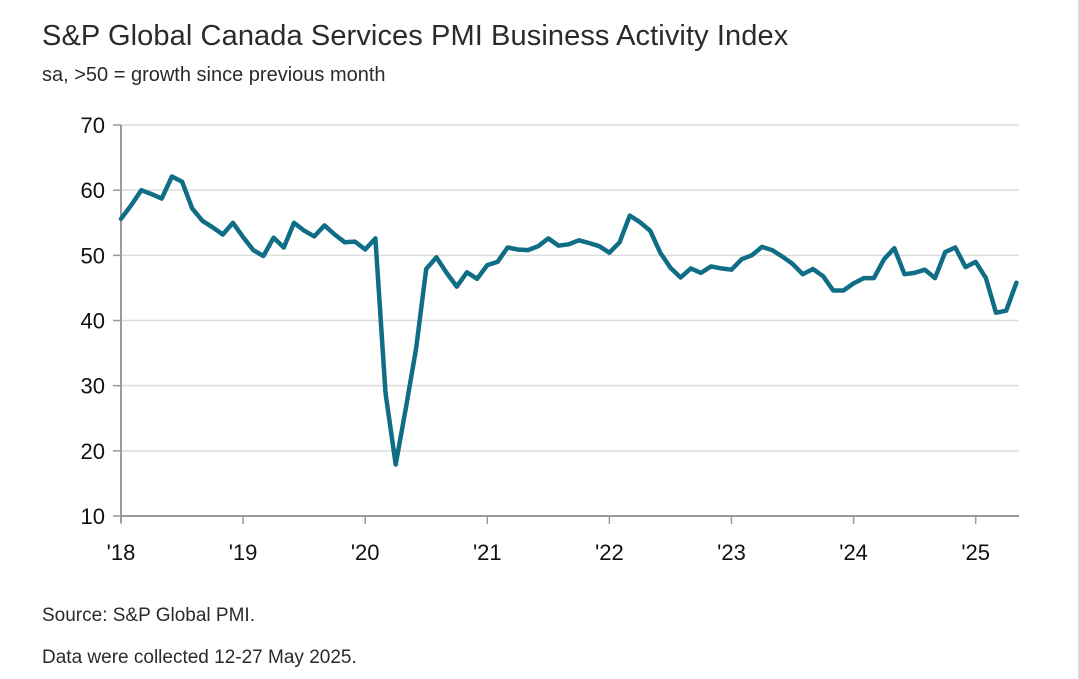  Describe the element at coordinates (487, 552) in the screenshot. I see `x-tick-label: '21` at that location.